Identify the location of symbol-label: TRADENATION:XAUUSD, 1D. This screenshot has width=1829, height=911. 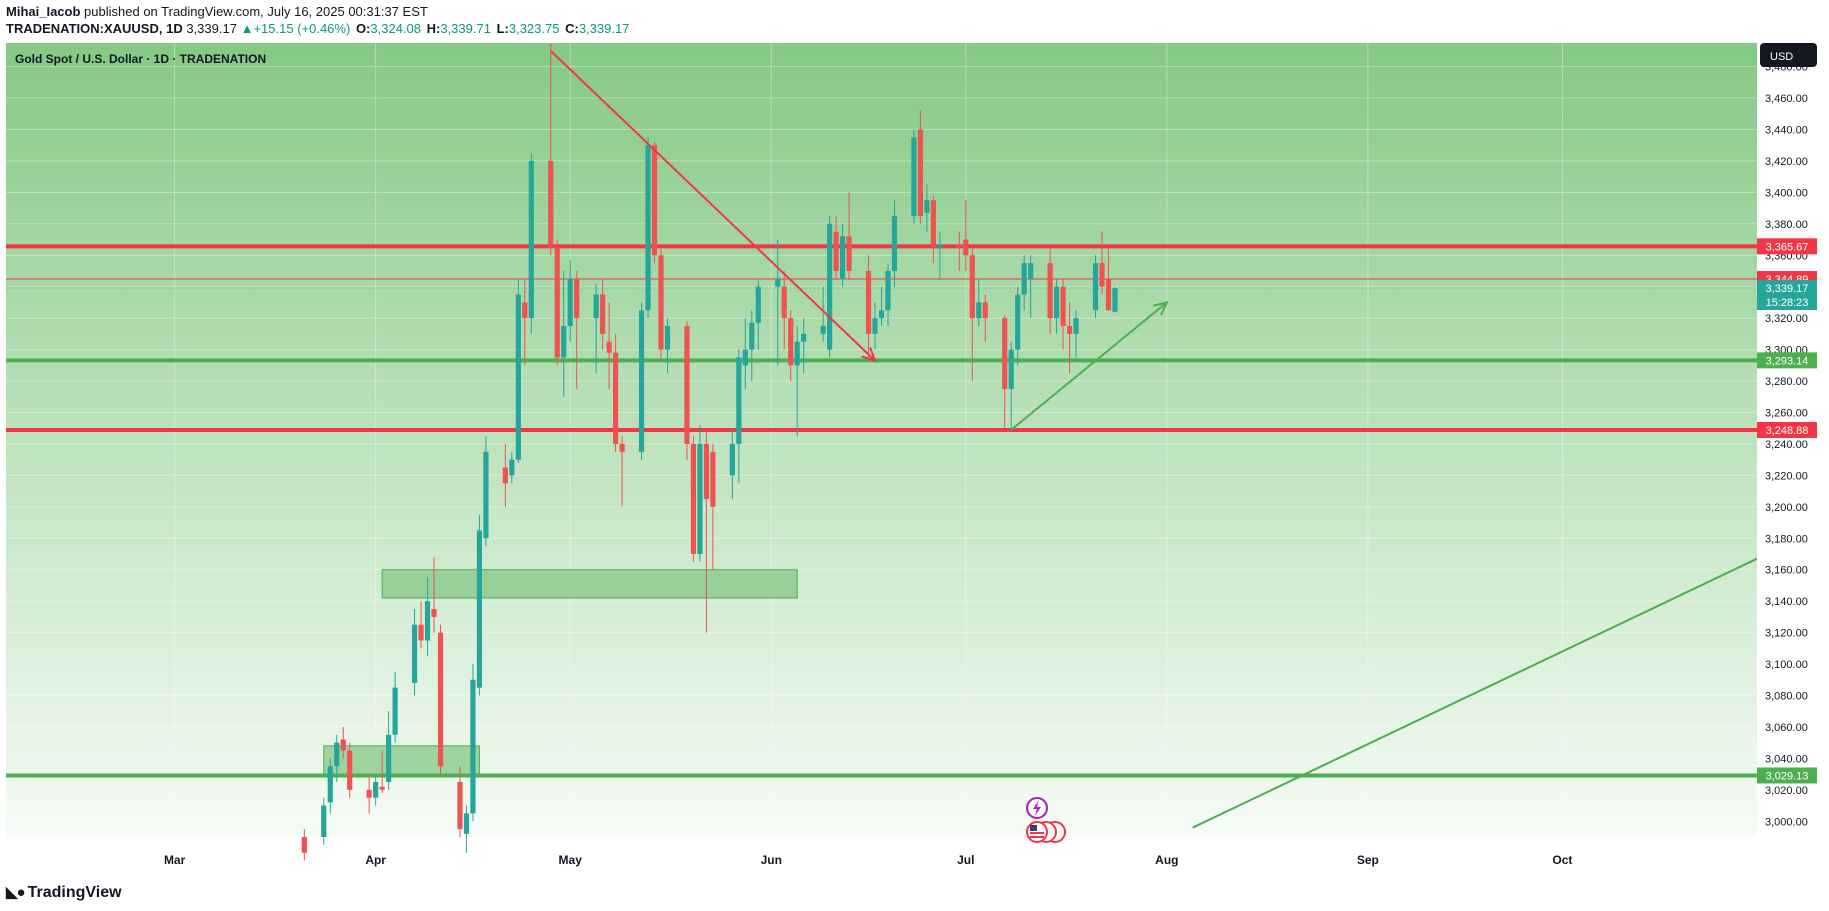
(94, 28).